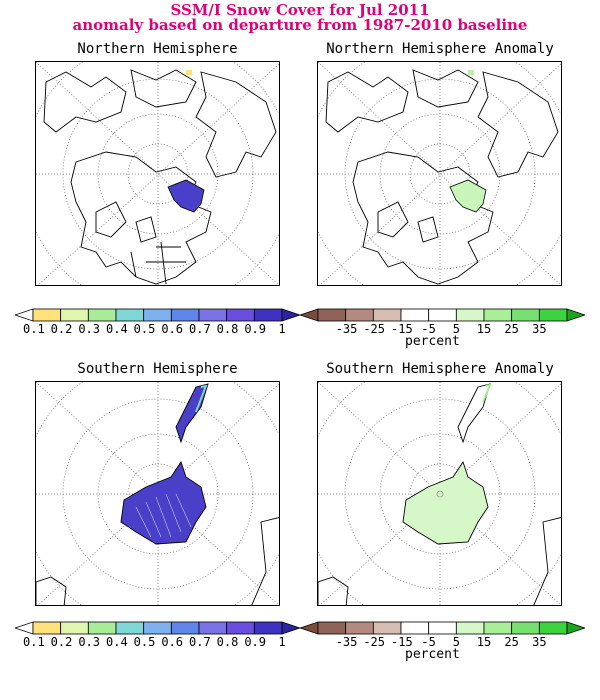  Describe the element at coordinates (157, 49) in the screenshot. I see `panel-title-northern-hemisphere: Northern Hemisphere` at that location.